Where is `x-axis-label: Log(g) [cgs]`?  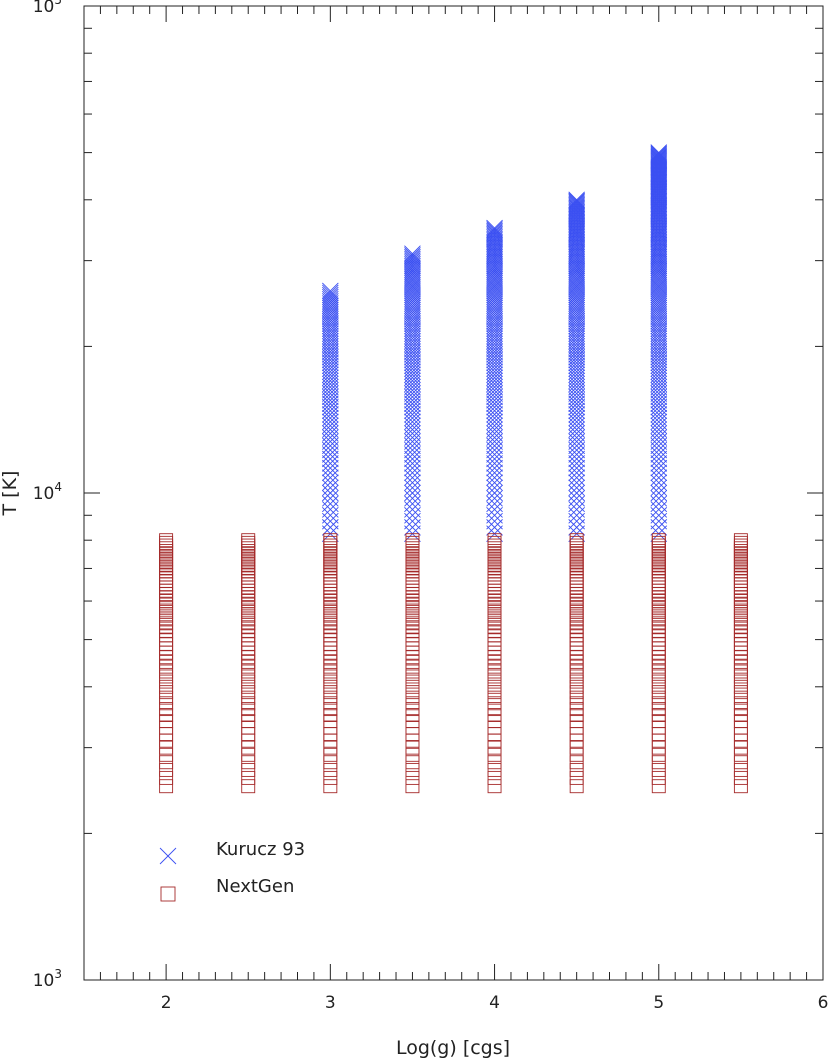
x-axis-label: Log(g) [cgs] is located at coordinates (453, 1048).